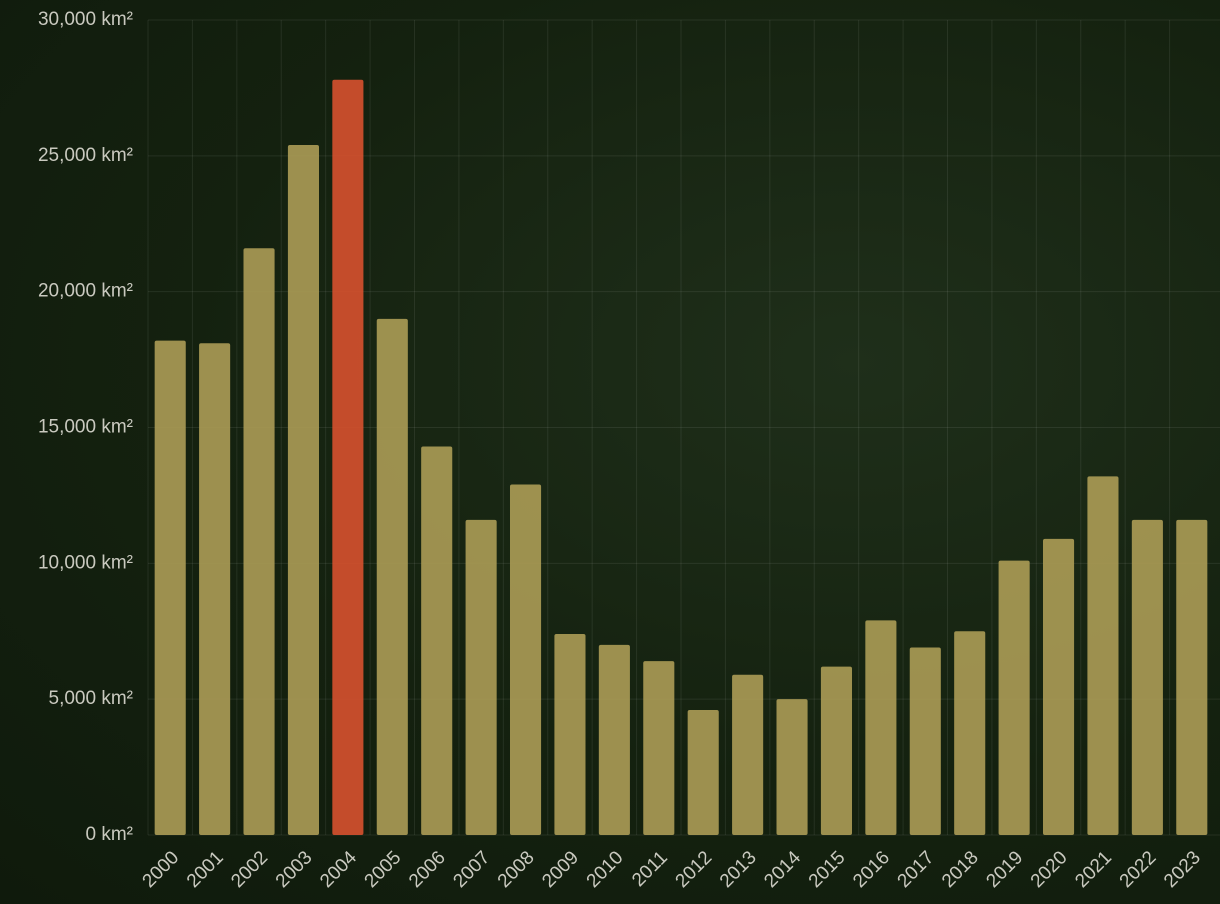 The height and width of the screenshot is (904, 1220). I want to click on x-tick-label: 2007, so click(471, 869).